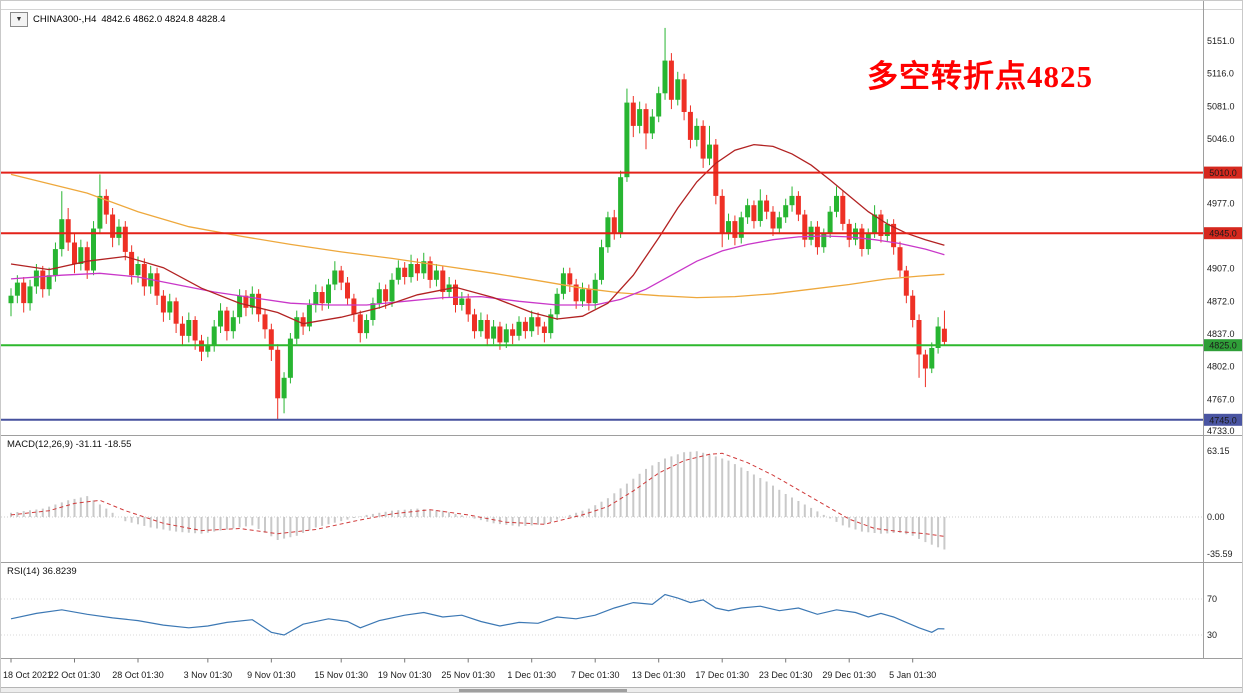 This screenshot has width=1243, height=693. I want to click on price-axis-label: 5046.0, so click(1221, 139).